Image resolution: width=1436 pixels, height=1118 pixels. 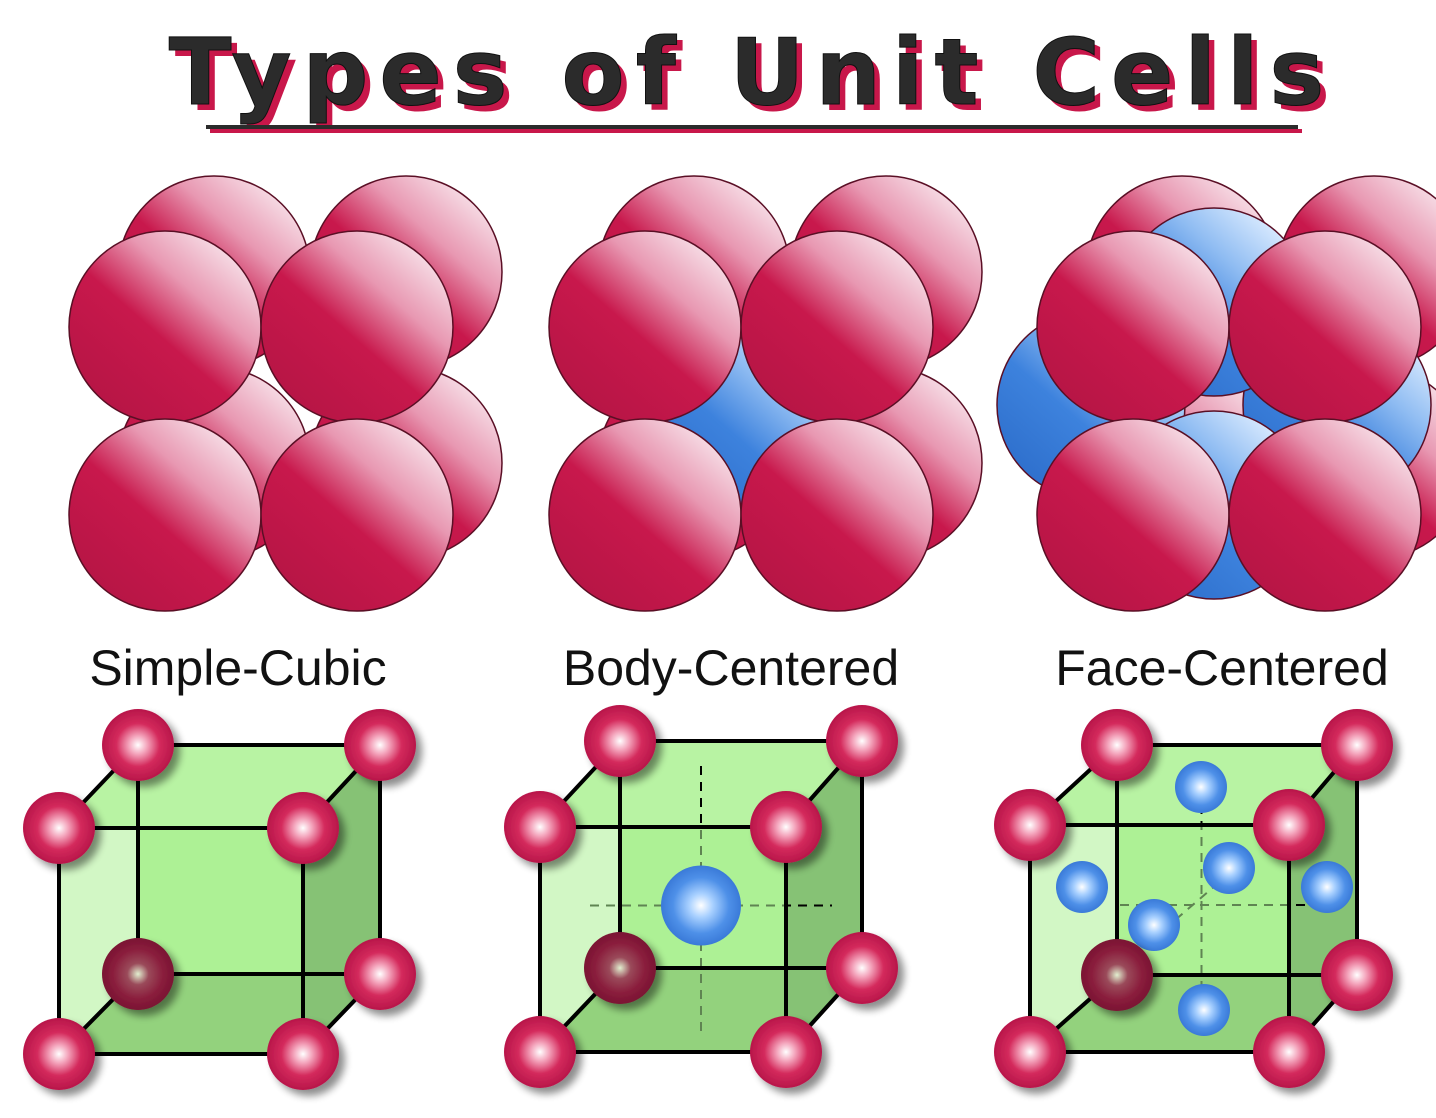 I want to click on label-face-centered: Face-Centered, so click(x=1222, y=668).